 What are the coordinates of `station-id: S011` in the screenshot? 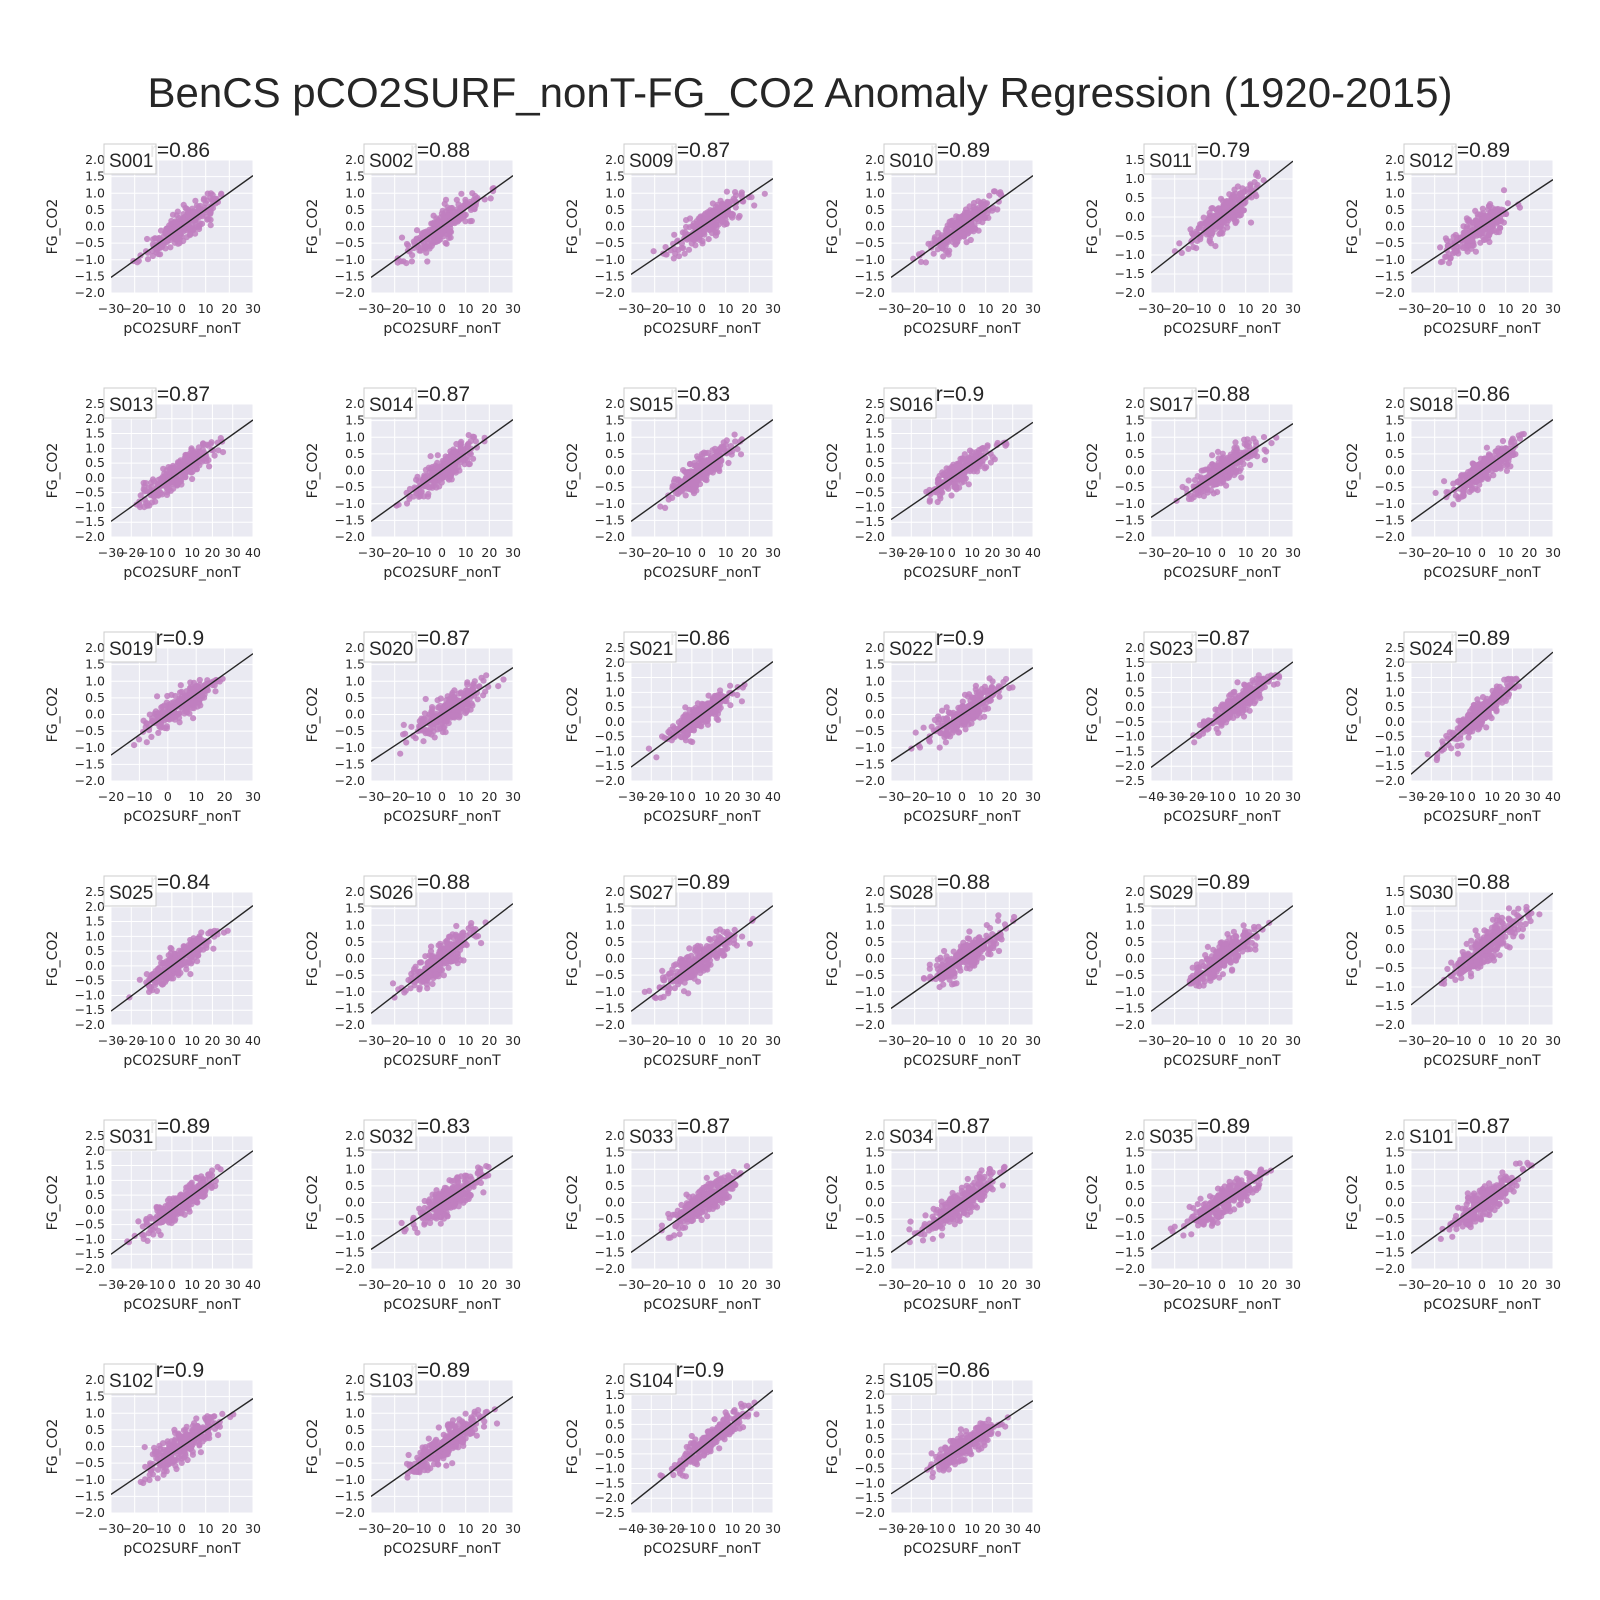 It's located at (1170, 161).